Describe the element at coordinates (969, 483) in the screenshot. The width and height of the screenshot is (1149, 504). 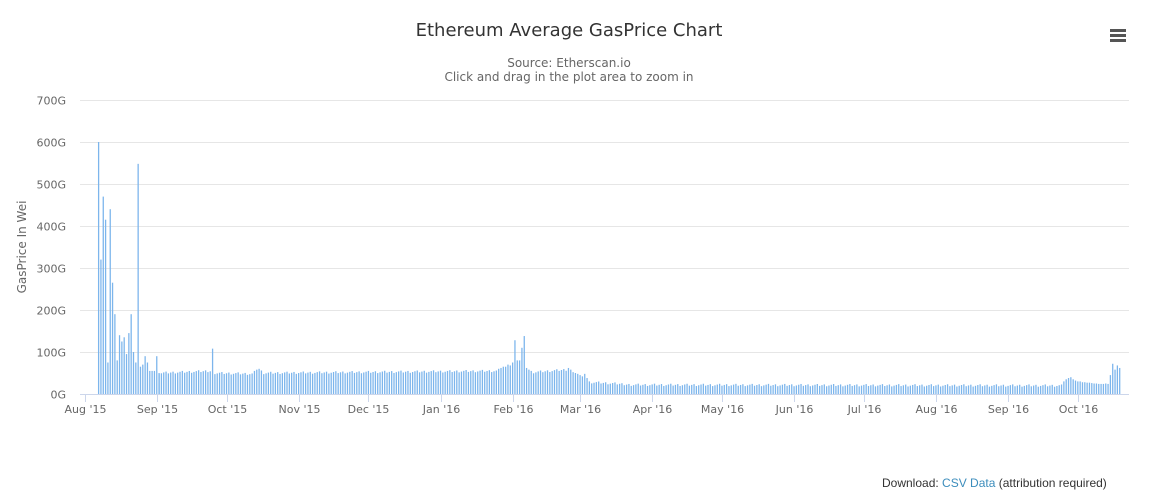
I see `csv-data-link: CSV Data` at that location.